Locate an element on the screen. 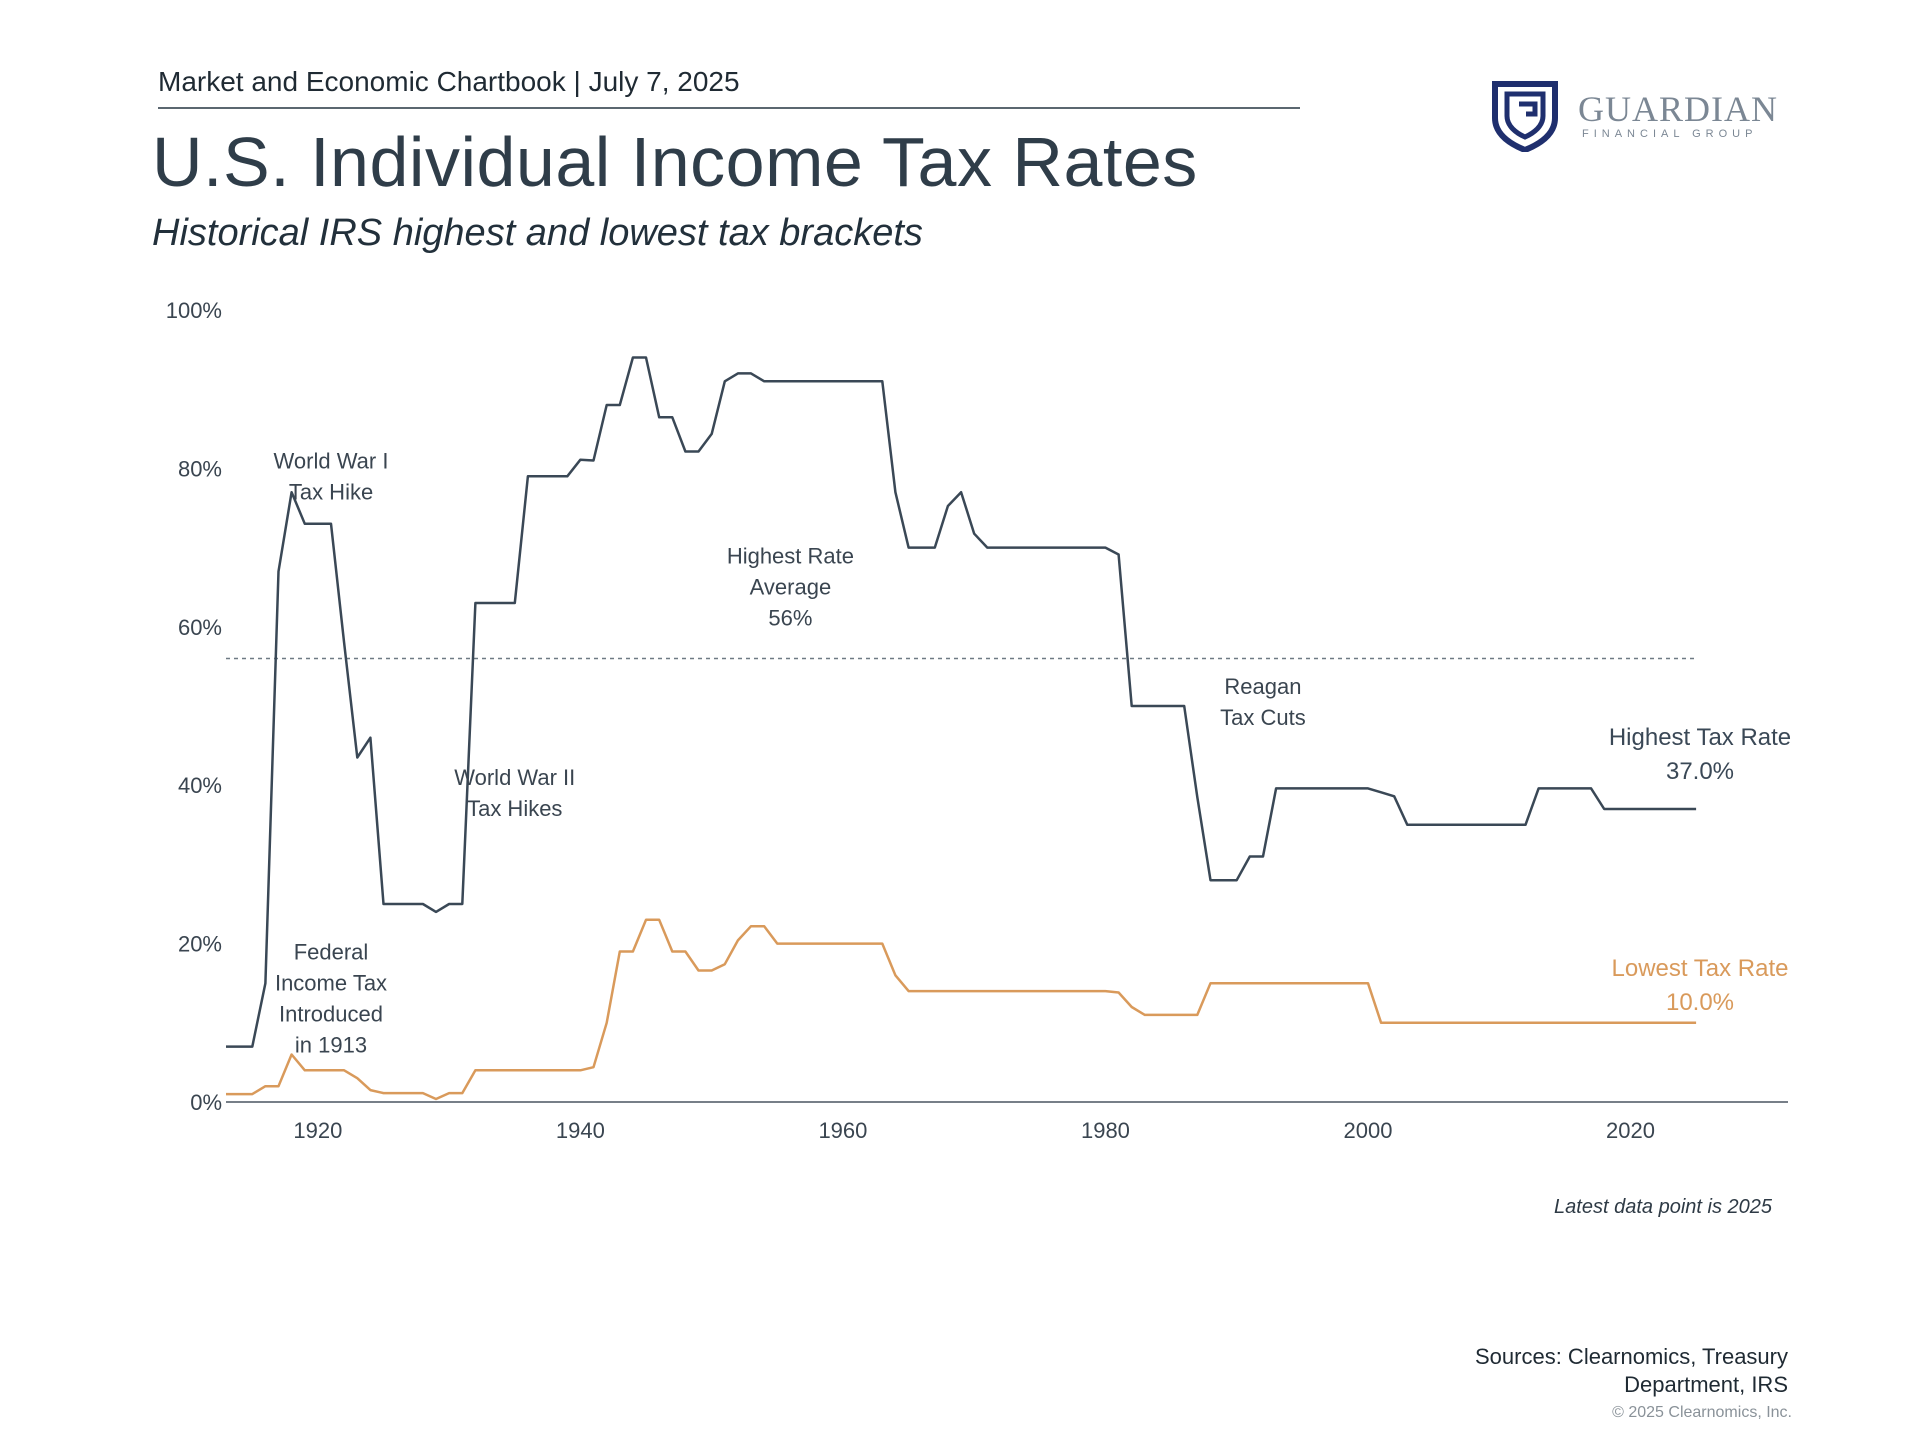 The height and width of the screenshot is (1440, 1920). x-tick-label: 1940 is located at coordinates (580, 1130).